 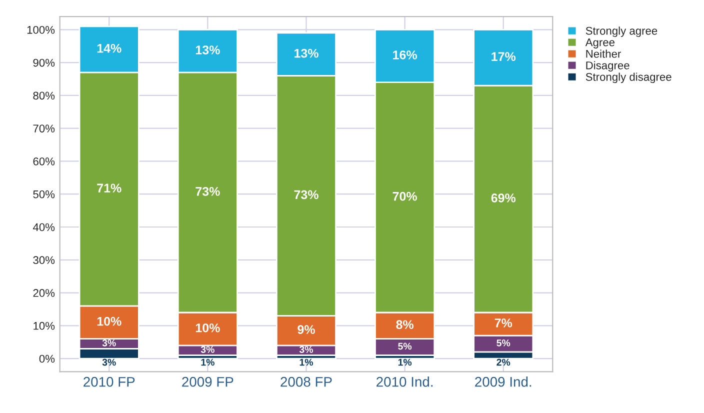 I want to click on data-label: 8%, so click(x=405, y=325).